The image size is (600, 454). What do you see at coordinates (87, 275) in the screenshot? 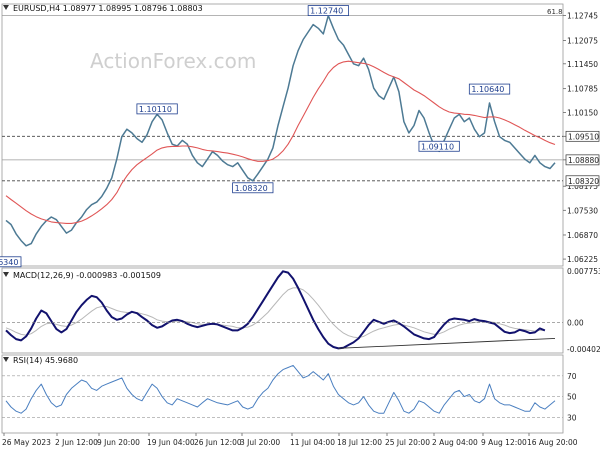
I see `macd-label: MACD(12,26,9) -0.000983 -0.001509` at bounding box center [87, 275].